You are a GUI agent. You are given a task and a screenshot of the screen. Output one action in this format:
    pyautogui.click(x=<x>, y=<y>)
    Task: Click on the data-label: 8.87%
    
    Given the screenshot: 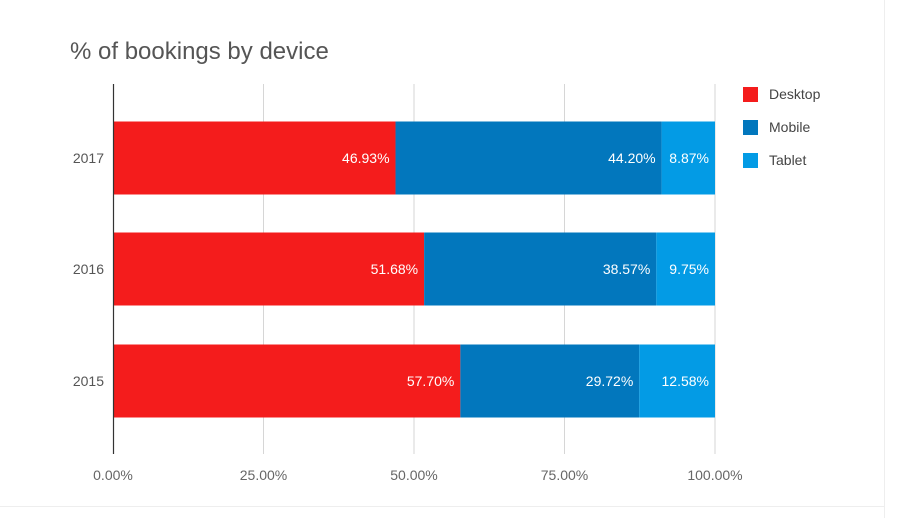 What is the action you would take?
    pyautogui.click(x=689, y=158)
    